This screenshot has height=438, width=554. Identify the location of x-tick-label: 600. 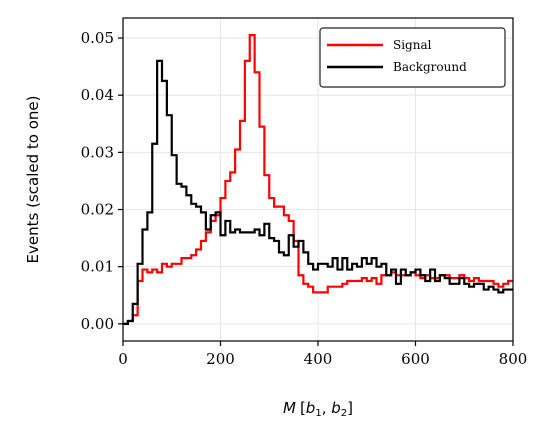
(415, 359).